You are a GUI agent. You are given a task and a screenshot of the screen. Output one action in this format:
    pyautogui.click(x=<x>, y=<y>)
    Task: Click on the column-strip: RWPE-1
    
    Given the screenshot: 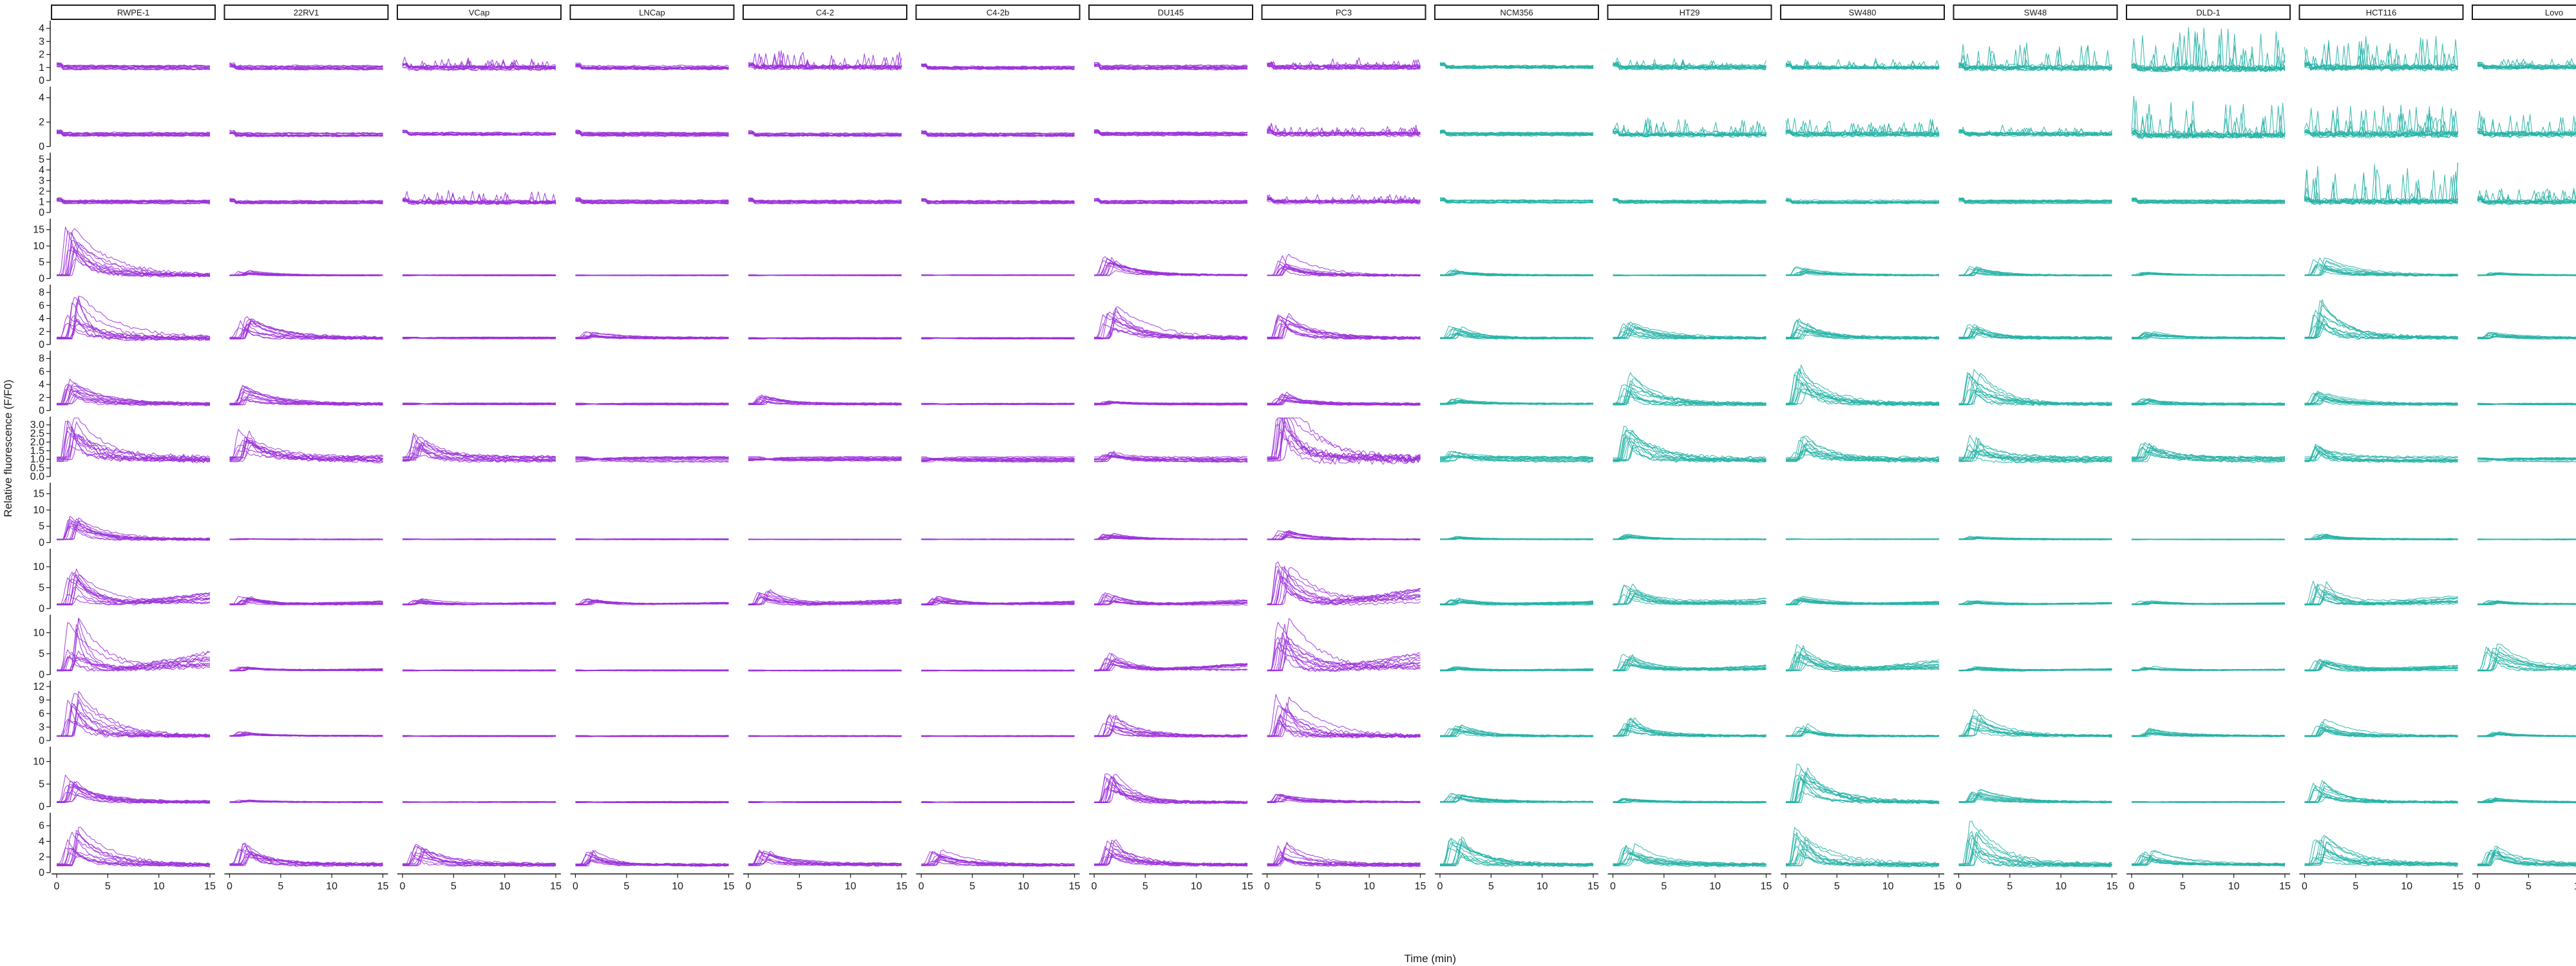 What is the action you would take?
    pyautogui.click(x=133, y=12)
    